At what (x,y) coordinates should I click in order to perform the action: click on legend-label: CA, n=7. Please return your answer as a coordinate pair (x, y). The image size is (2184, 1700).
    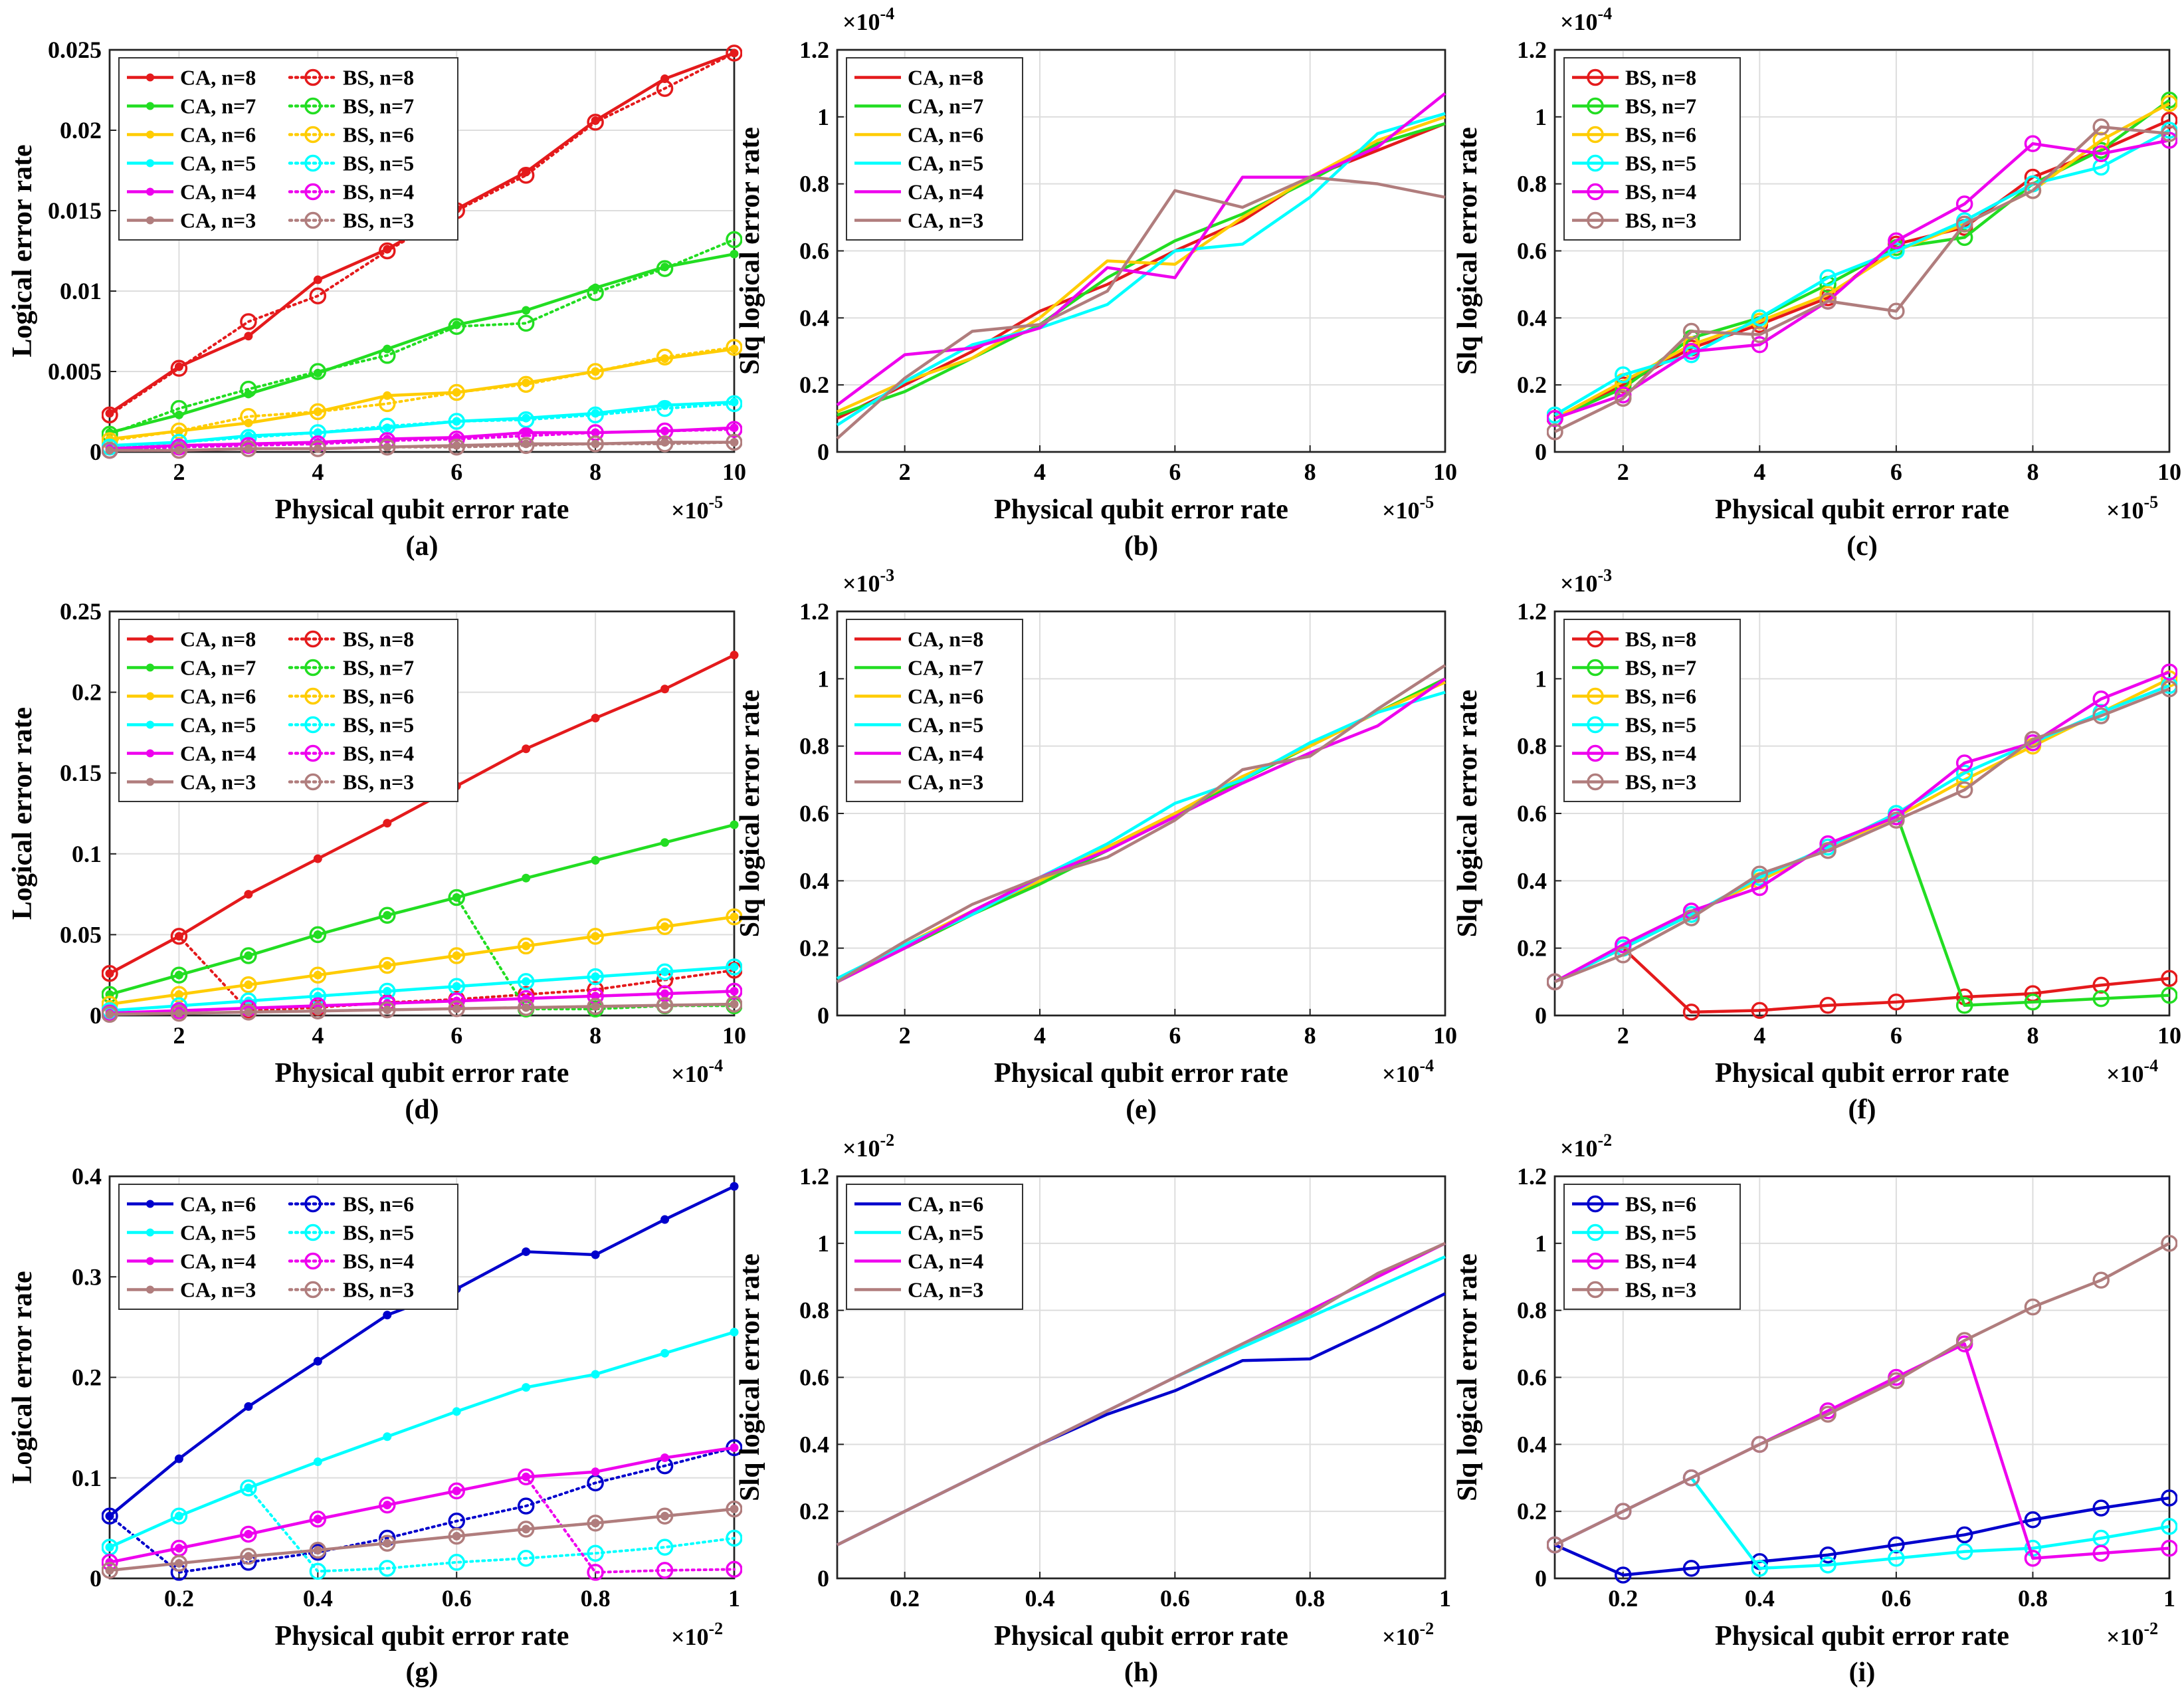
    Looking at the image, I should click on (218, 106).